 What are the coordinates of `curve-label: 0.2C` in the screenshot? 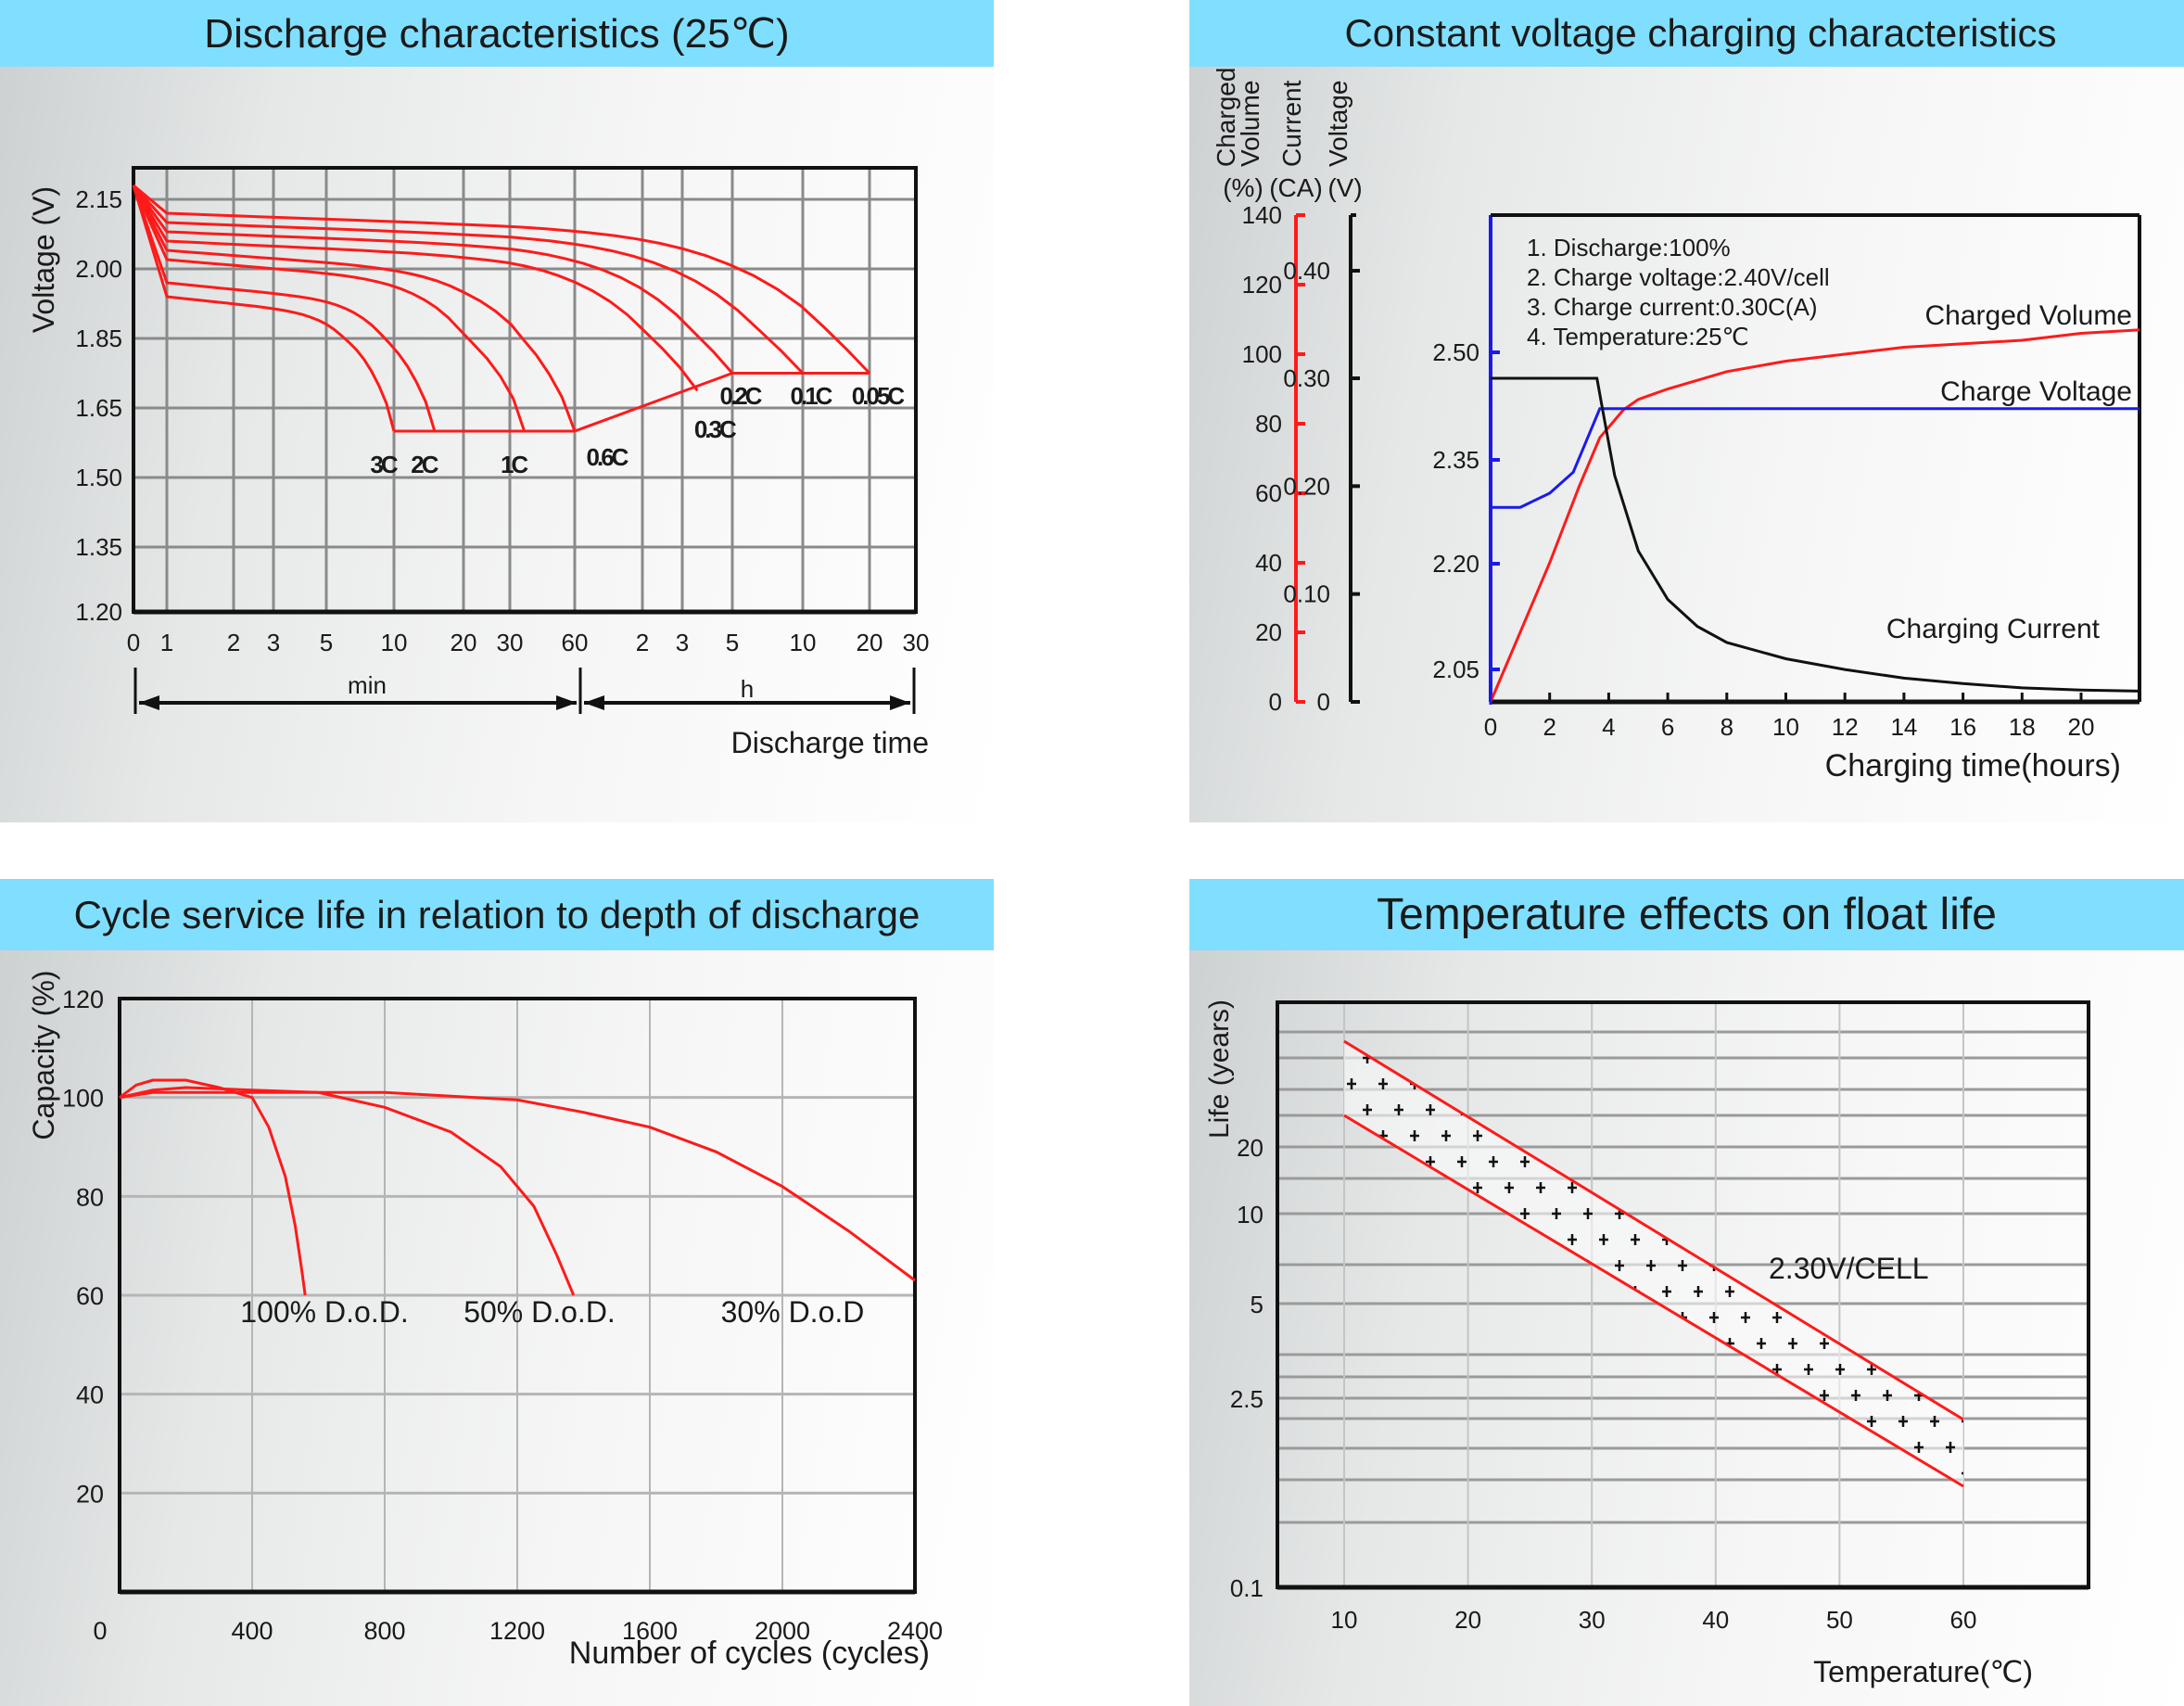 It's located at (741, 396).